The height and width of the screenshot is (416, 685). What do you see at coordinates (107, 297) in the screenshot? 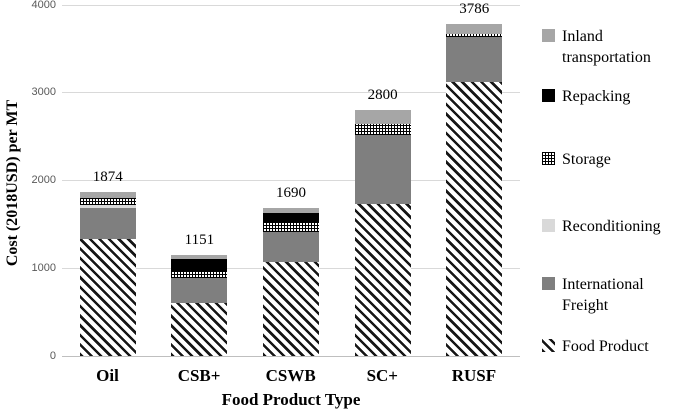
I see `bar-segment-food-product-oil` at bounding box center [107, 297].